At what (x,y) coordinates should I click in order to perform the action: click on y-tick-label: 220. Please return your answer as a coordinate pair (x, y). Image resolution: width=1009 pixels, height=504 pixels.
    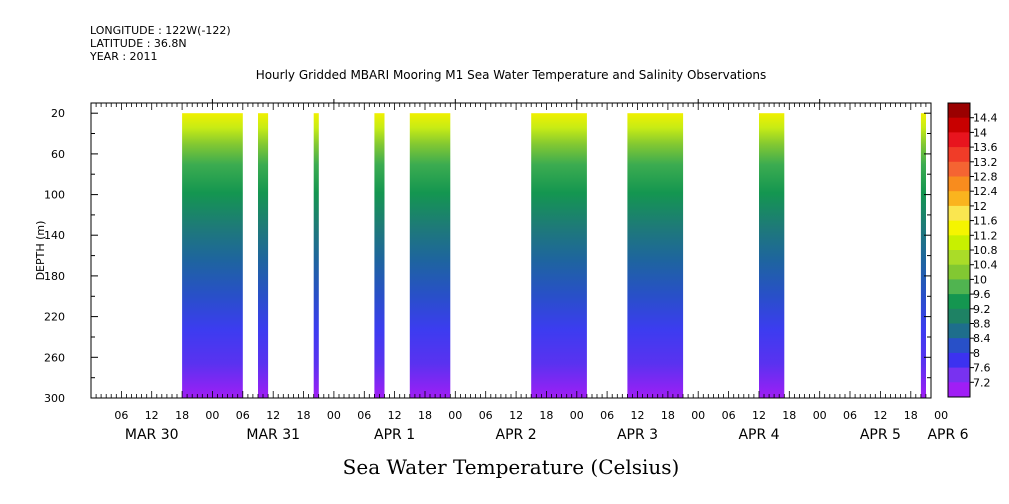
    Looking at the image, I should click on (54, 317).